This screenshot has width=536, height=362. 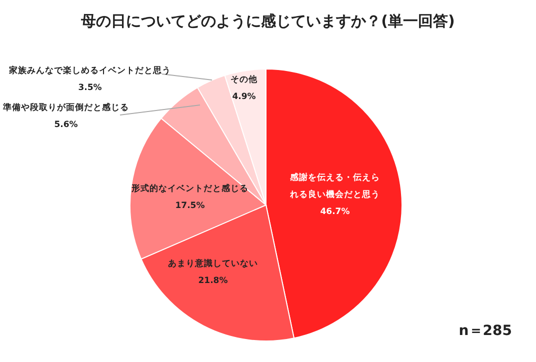 I want to click on slice-label: 感謝を伝える・伝えられる良い機会だと思う, so click(x=334, y=186).